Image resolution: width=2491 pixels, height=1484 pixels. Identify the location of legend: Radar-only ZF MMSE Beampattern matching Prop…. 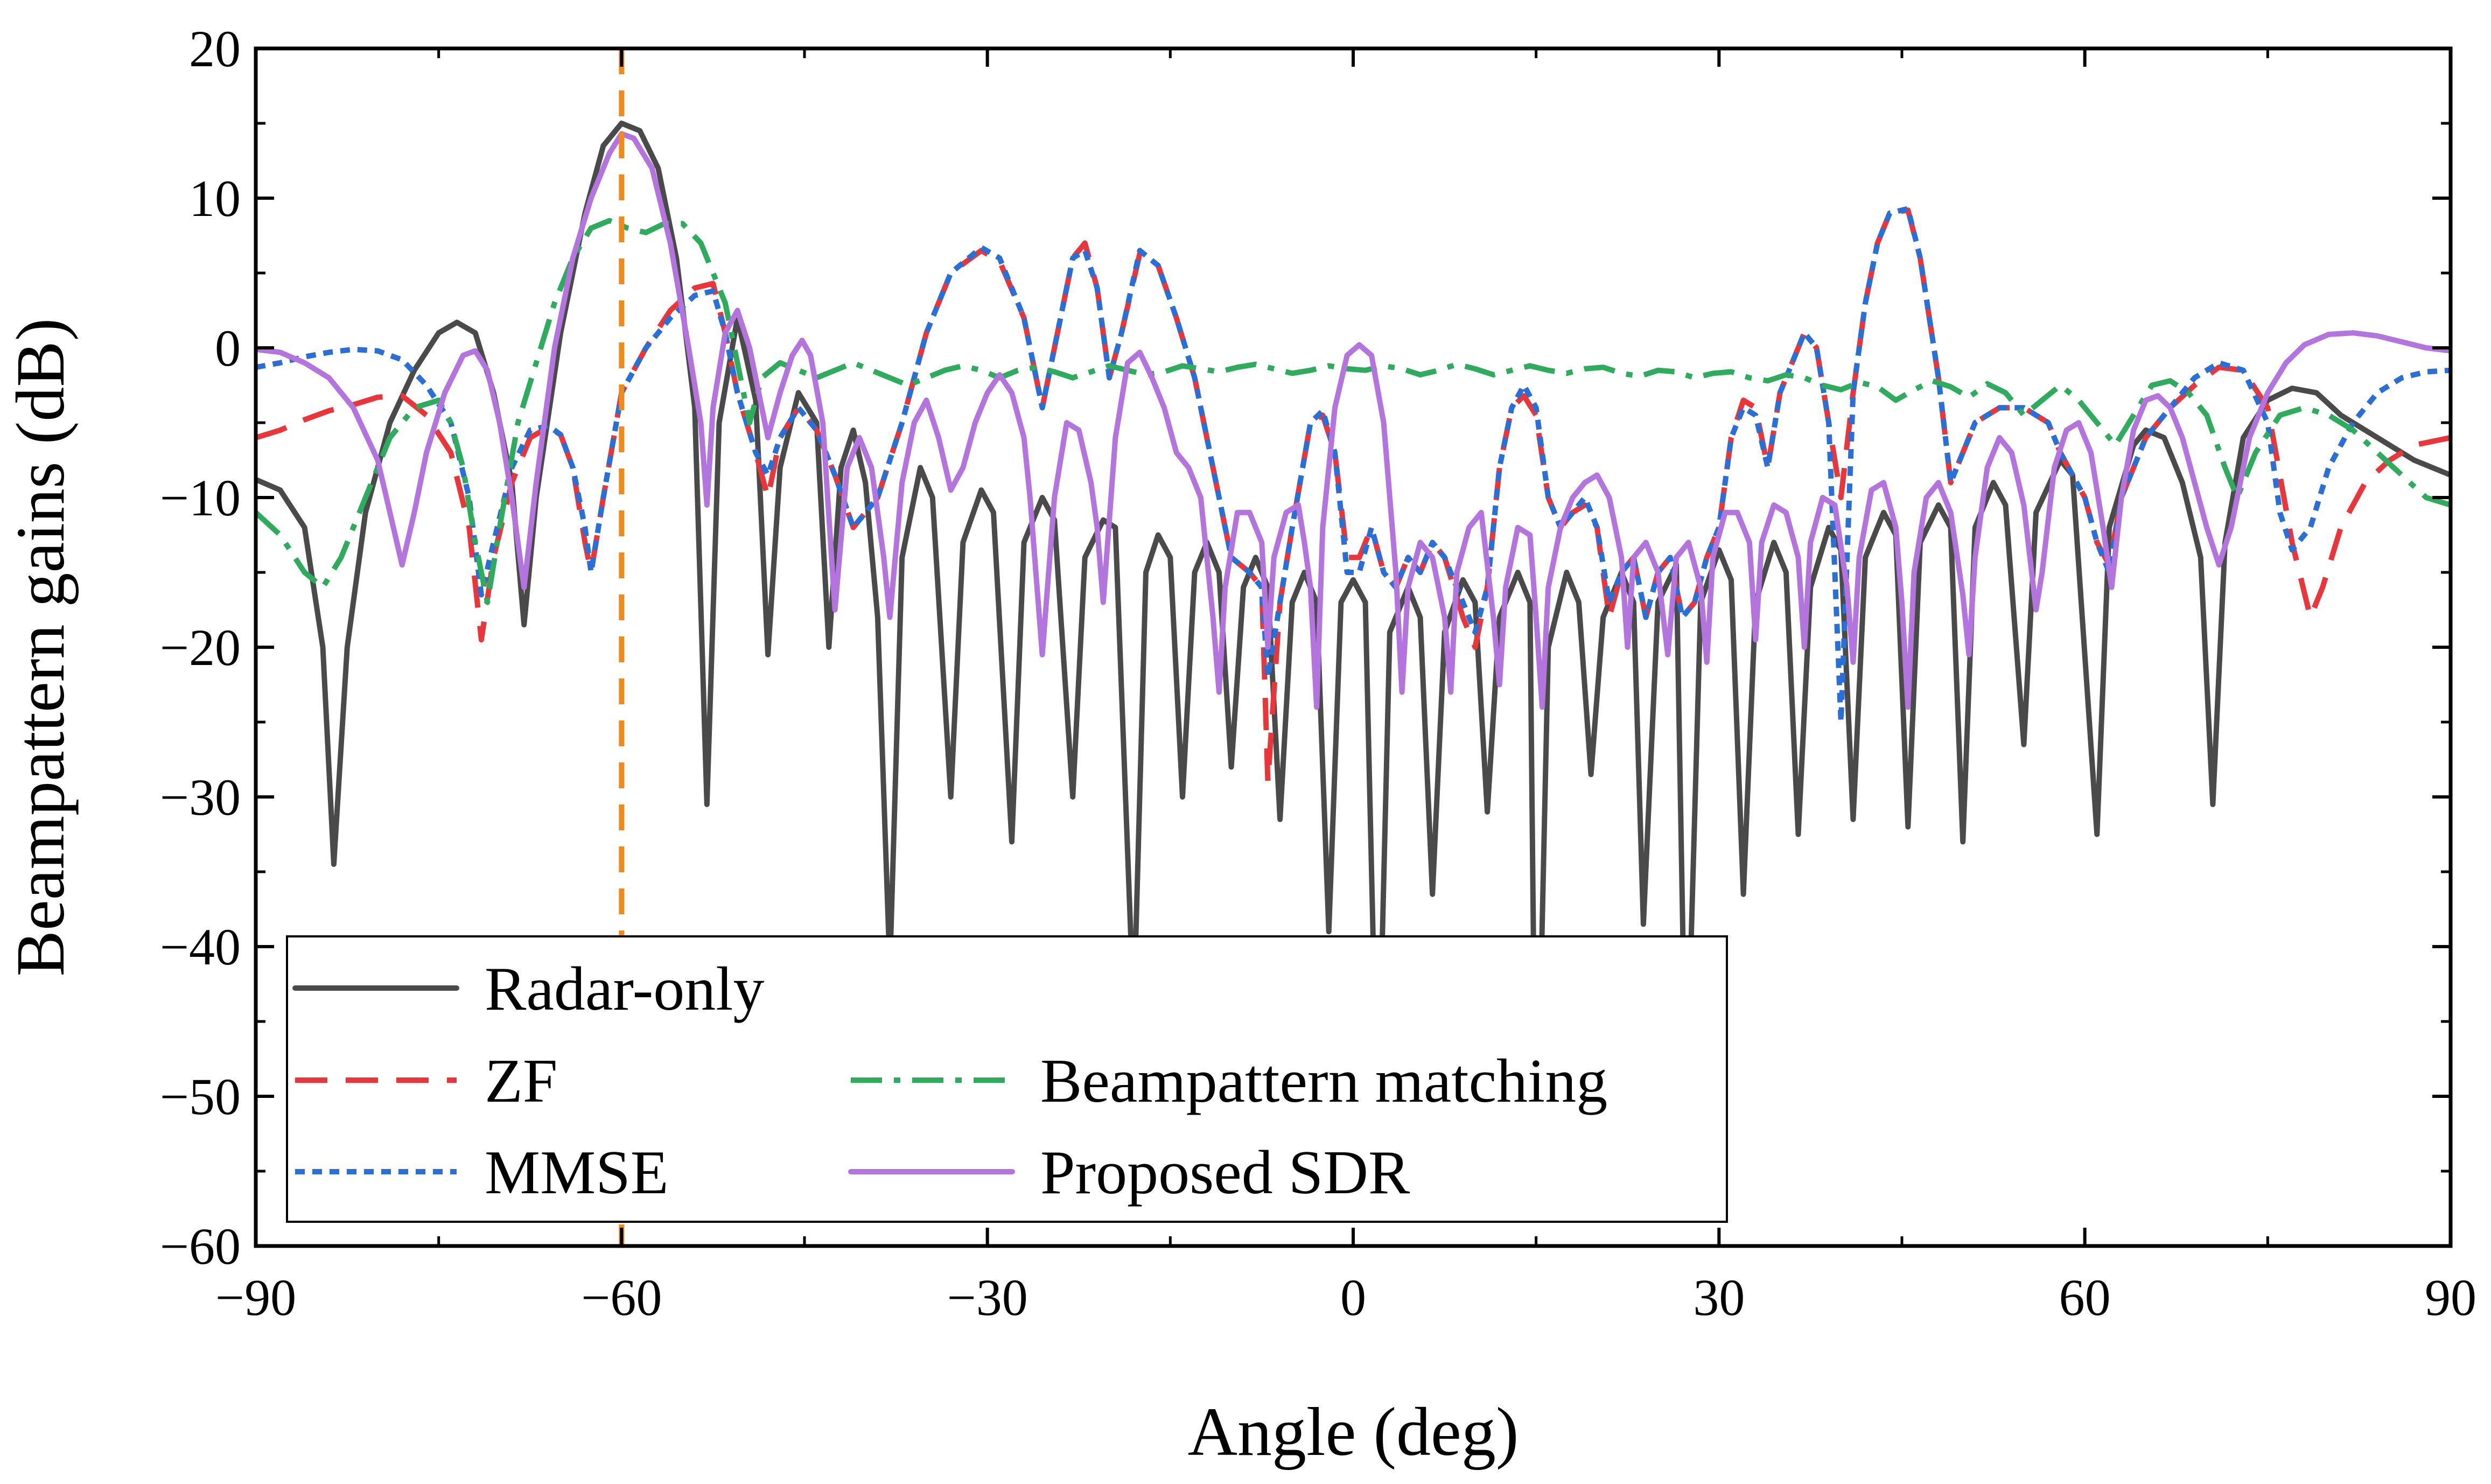
(1007, 1079).